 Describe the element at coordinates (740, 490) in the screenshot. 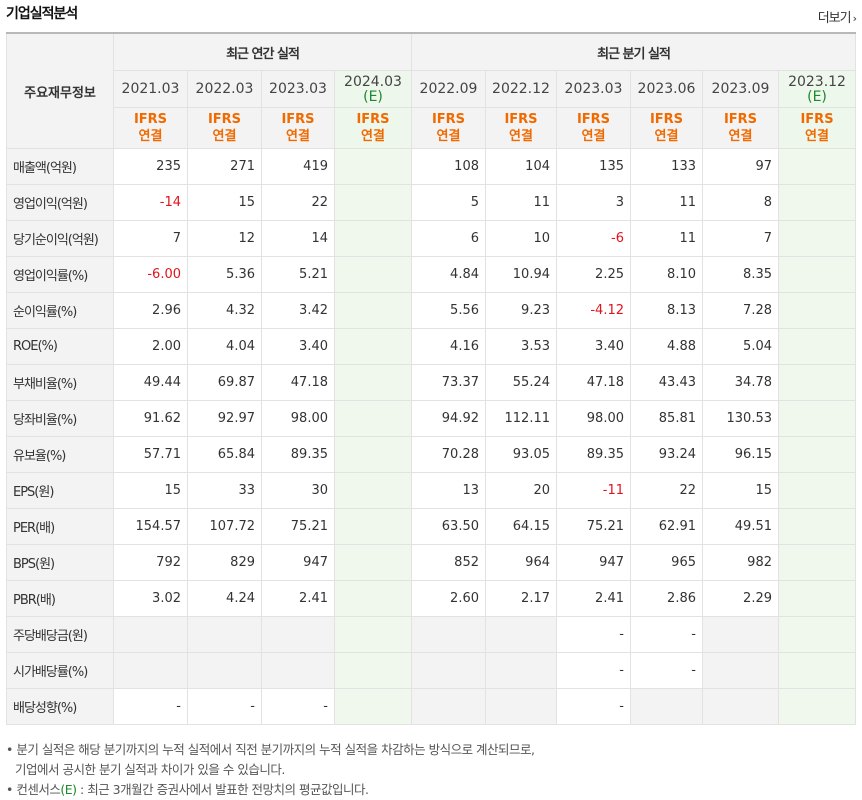

I see `table-cell: 15` at that location.